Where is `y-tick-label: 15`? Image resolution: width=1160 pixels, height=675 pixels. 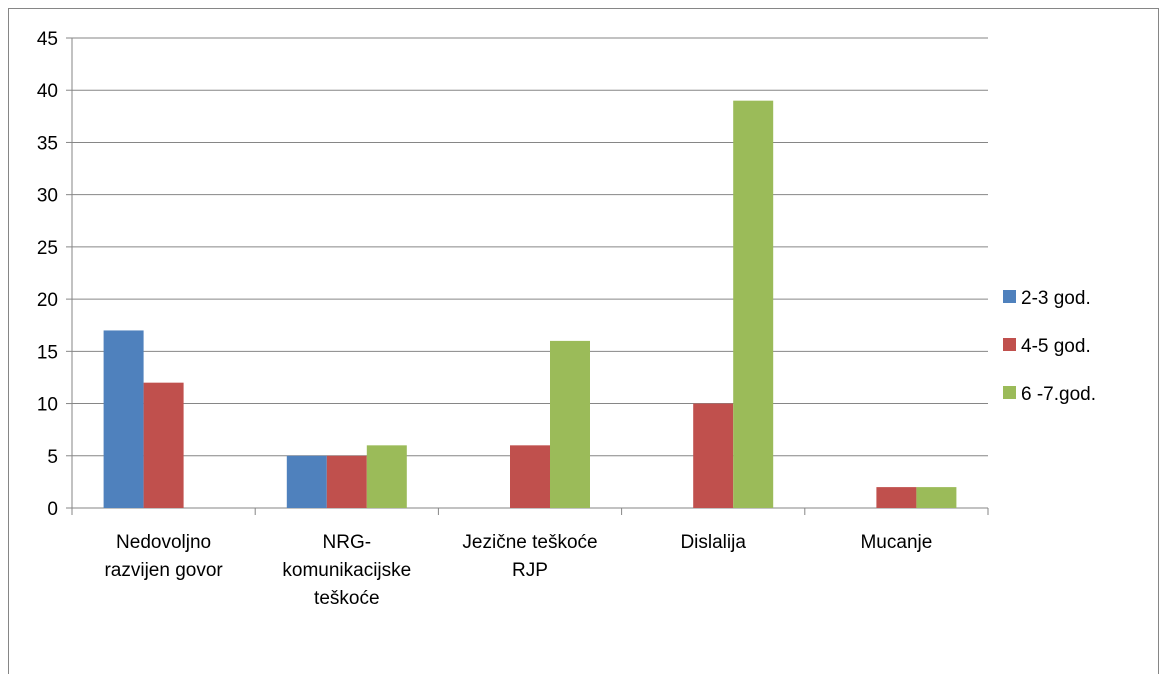 y-tick-label: 15 is located at coordinates (47, 352).